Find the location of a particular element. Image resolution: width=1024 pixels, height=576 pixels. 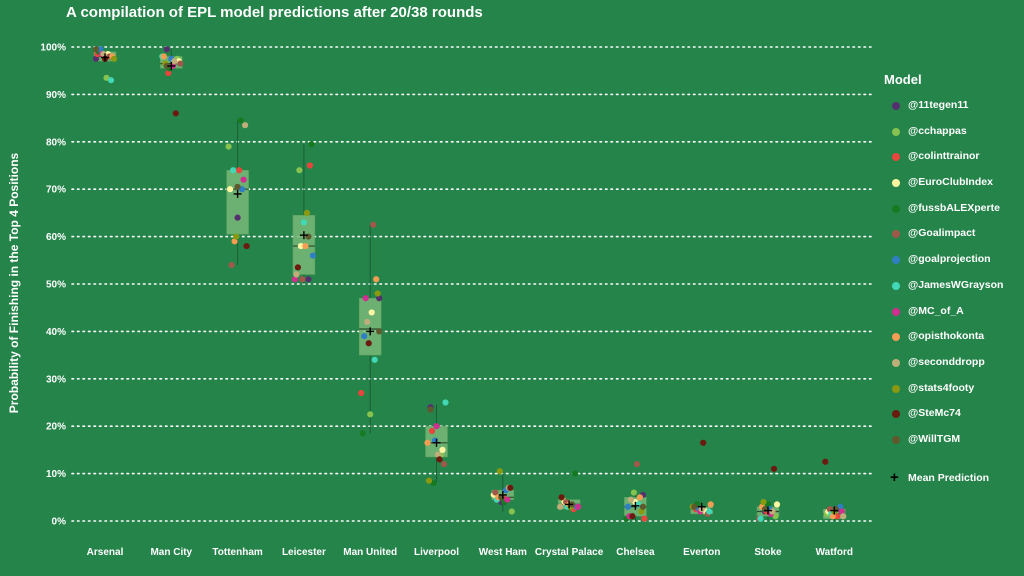

legend-mean-label: Mean Prediction is located at coordinates (949, 478).